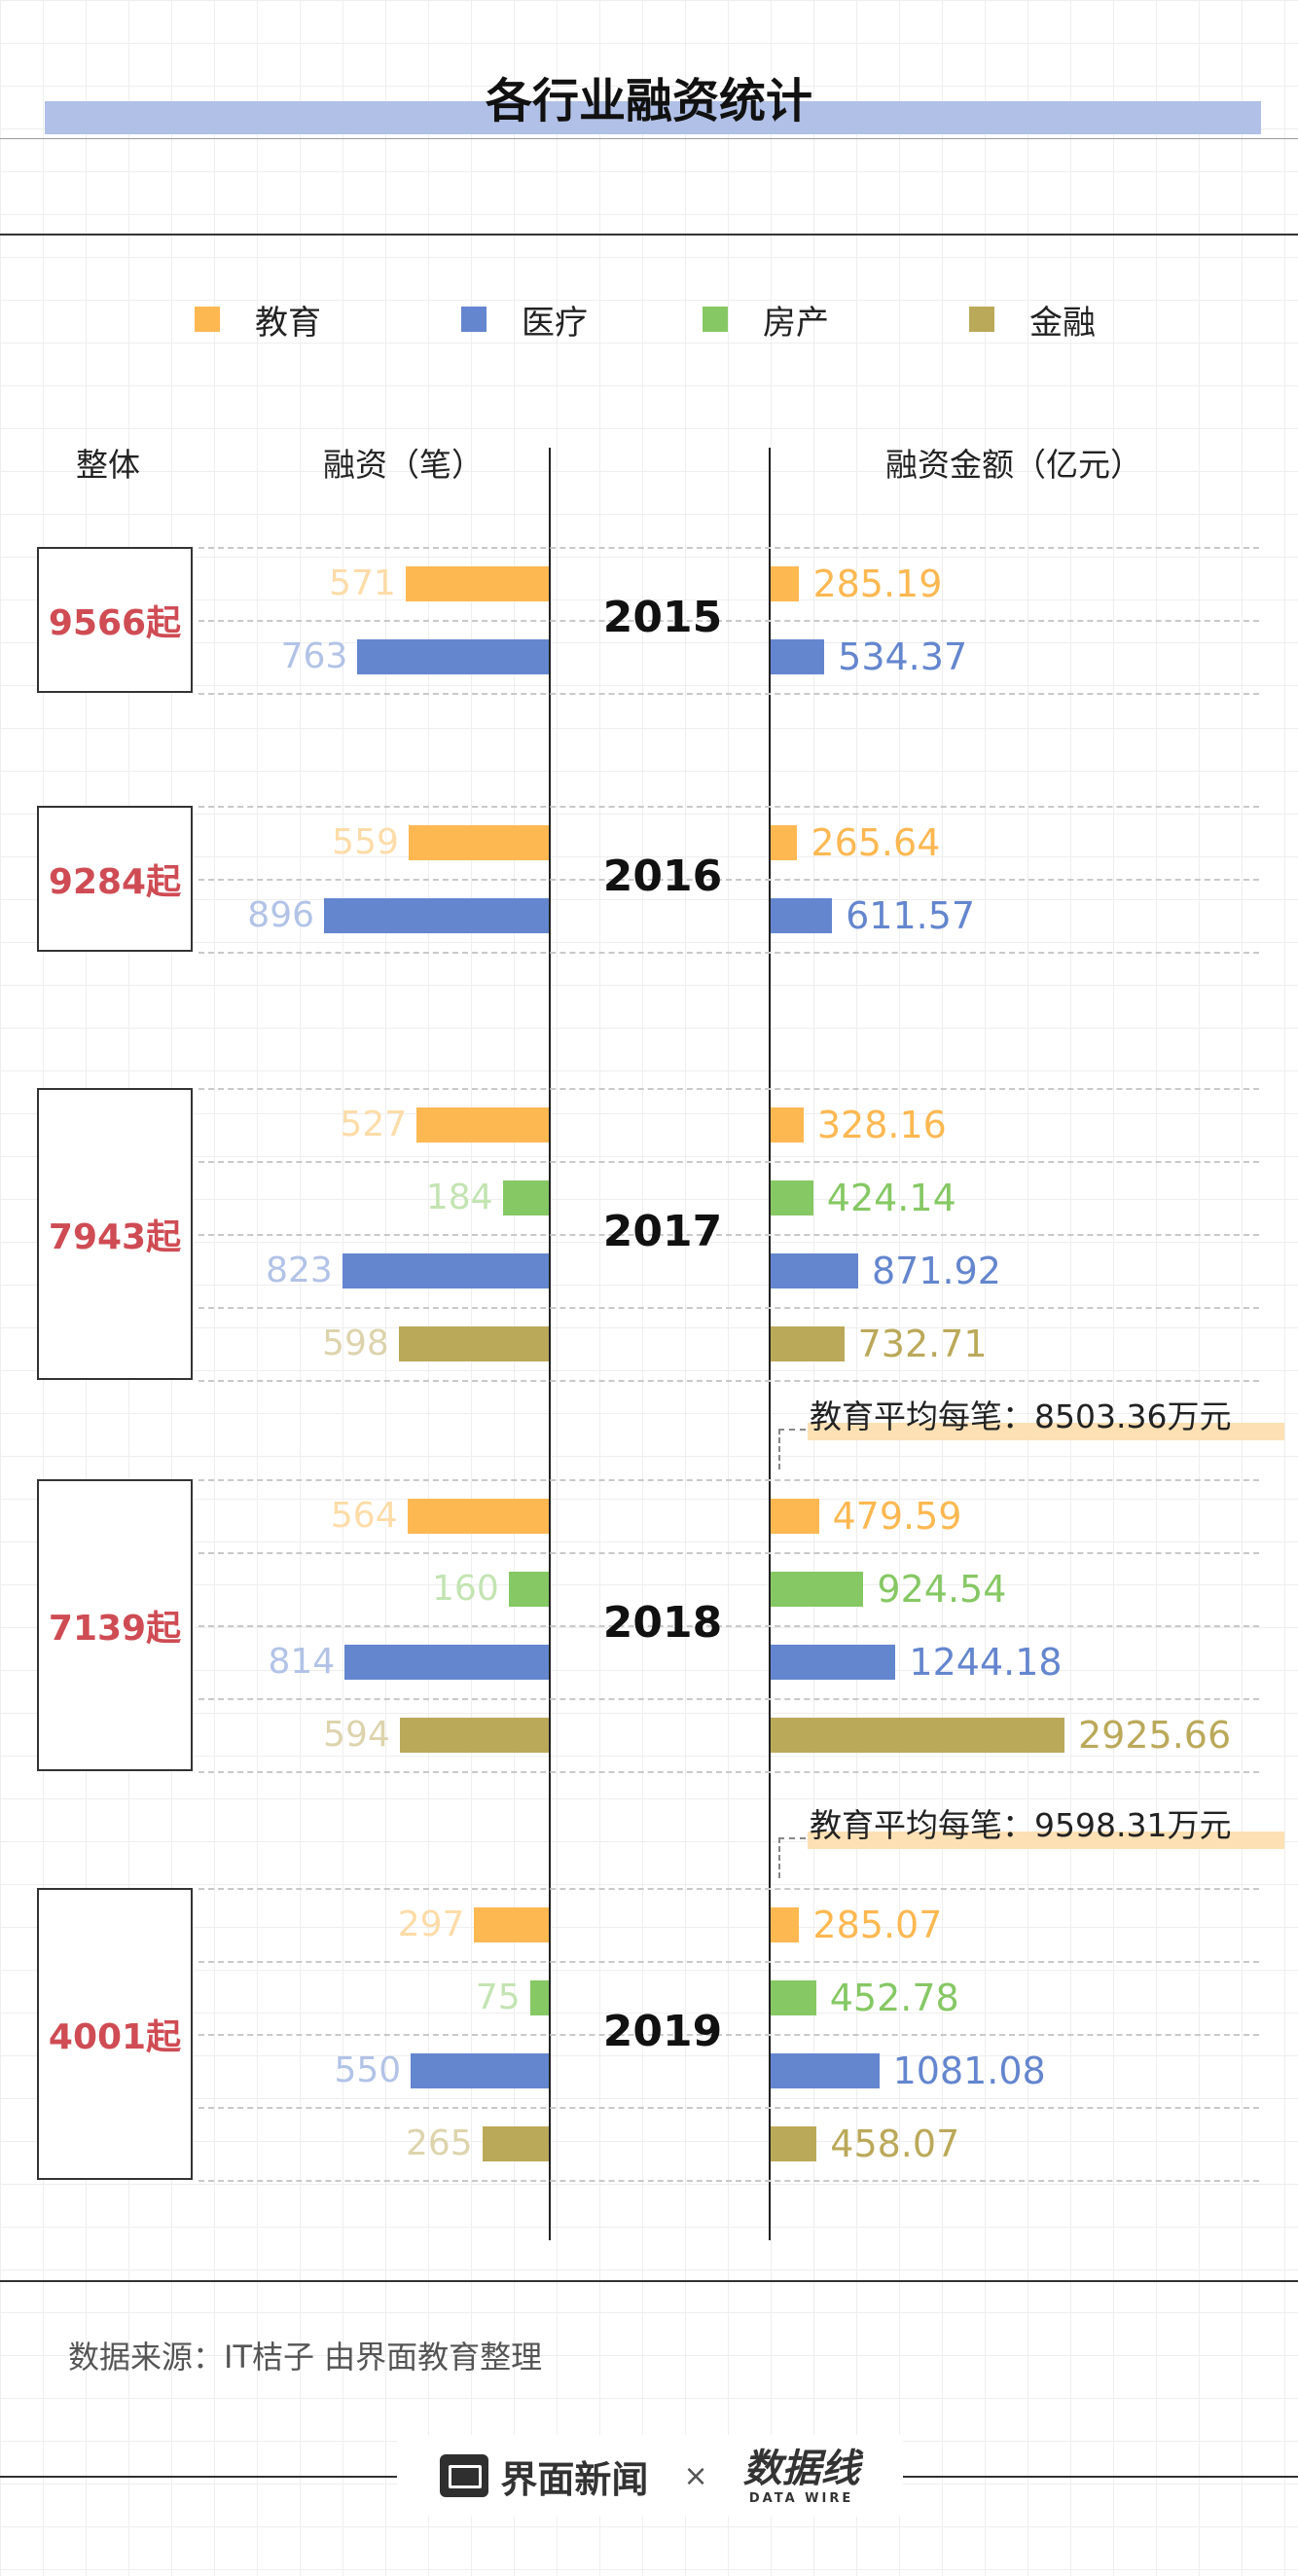 The height and width of the screenshot is (2576, 1298). I want to click on count-label: 896, so click(281, 914).